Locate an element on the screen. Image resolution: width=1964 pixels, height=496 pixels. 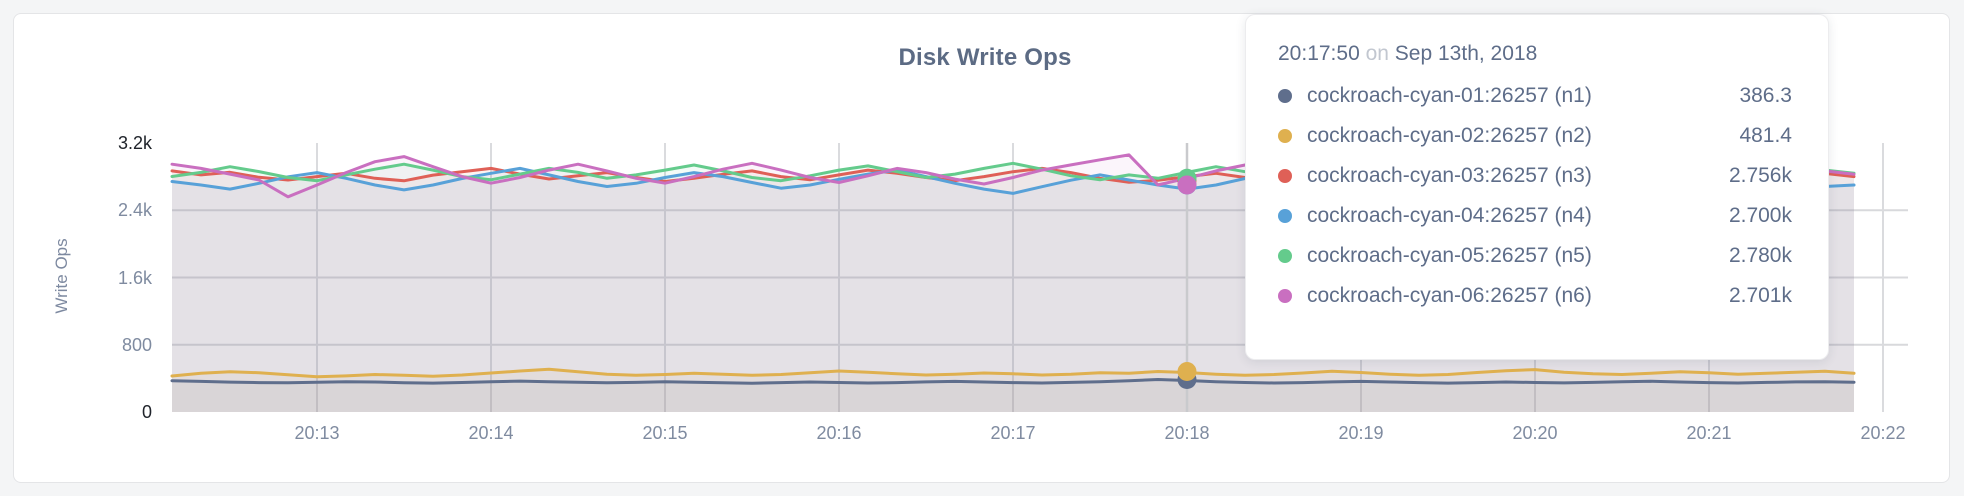
series-name: cockroach-cyan-05:26257 (n5) is located at coordinates (1449, 255).